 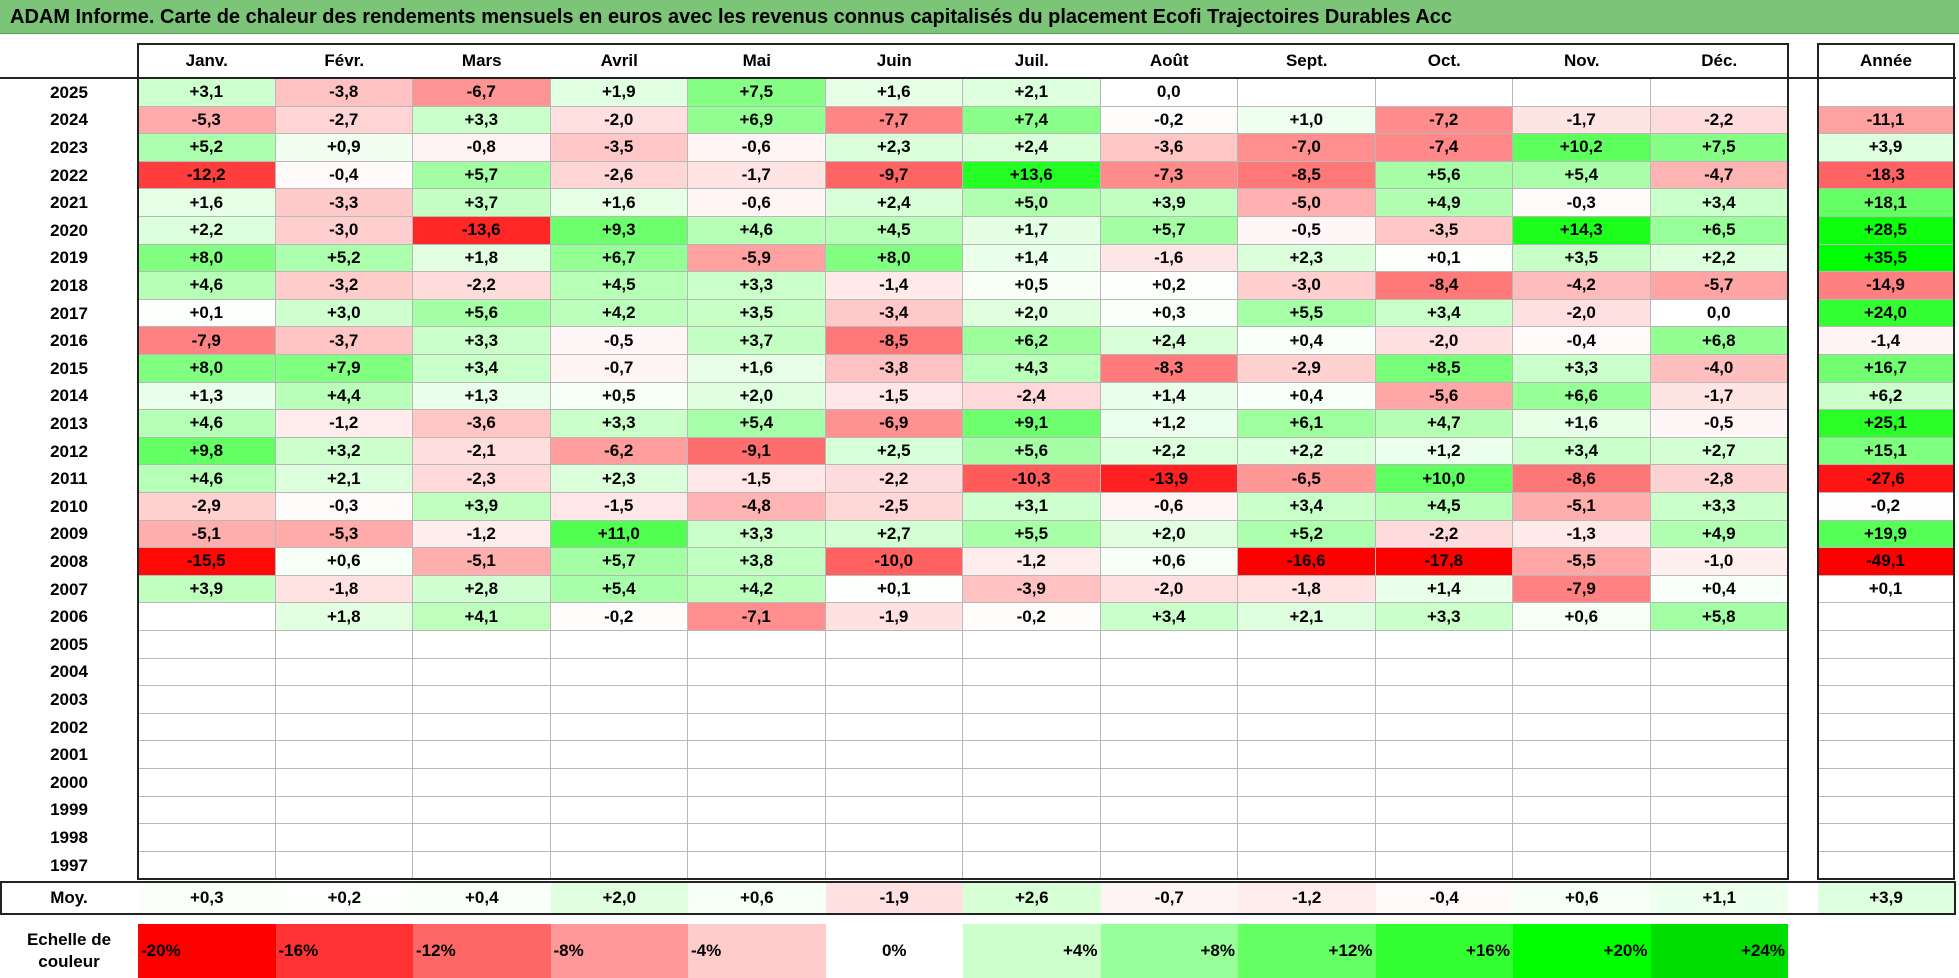 What do you see at coordinates (1886, 148) in the screenshot?
I see `annual-cell: +3,9` at bounding box center [1886, 148].